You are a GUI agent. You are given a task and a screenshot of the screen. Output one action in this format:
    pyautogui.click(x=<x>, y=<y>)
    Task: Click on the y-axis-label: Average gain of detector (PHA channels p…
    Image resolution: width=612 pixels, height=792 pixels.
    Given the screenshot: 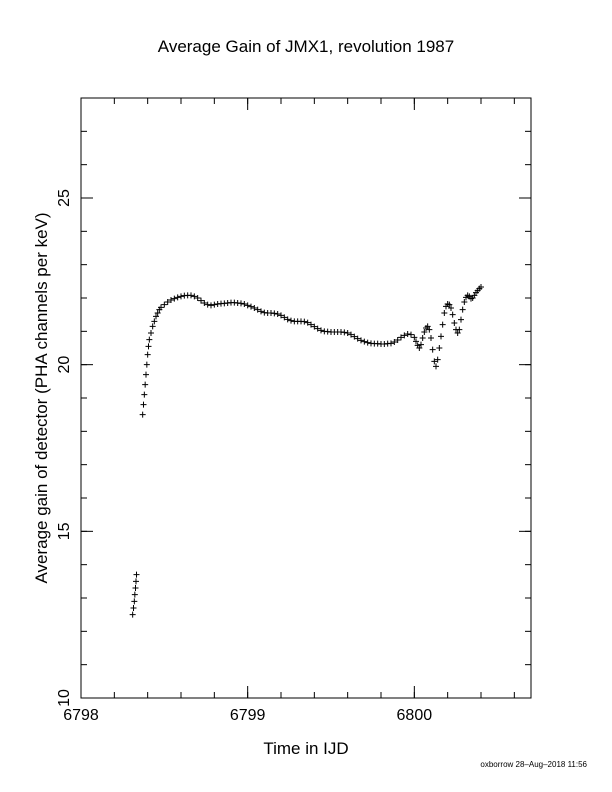 What is the action you would take?
    pyautogui.click(x=41, y=397)
    